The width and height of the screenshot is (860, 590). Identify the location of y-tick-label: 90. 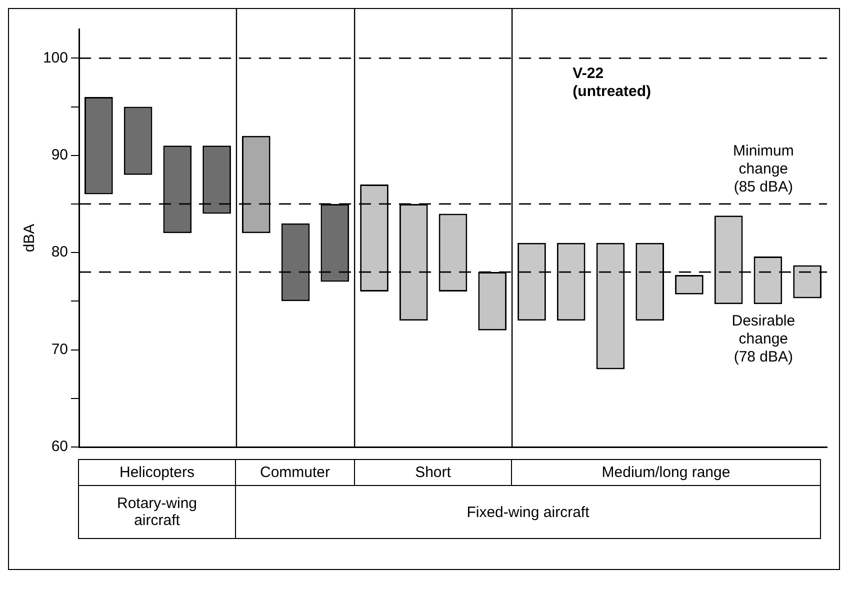
(59, 155).